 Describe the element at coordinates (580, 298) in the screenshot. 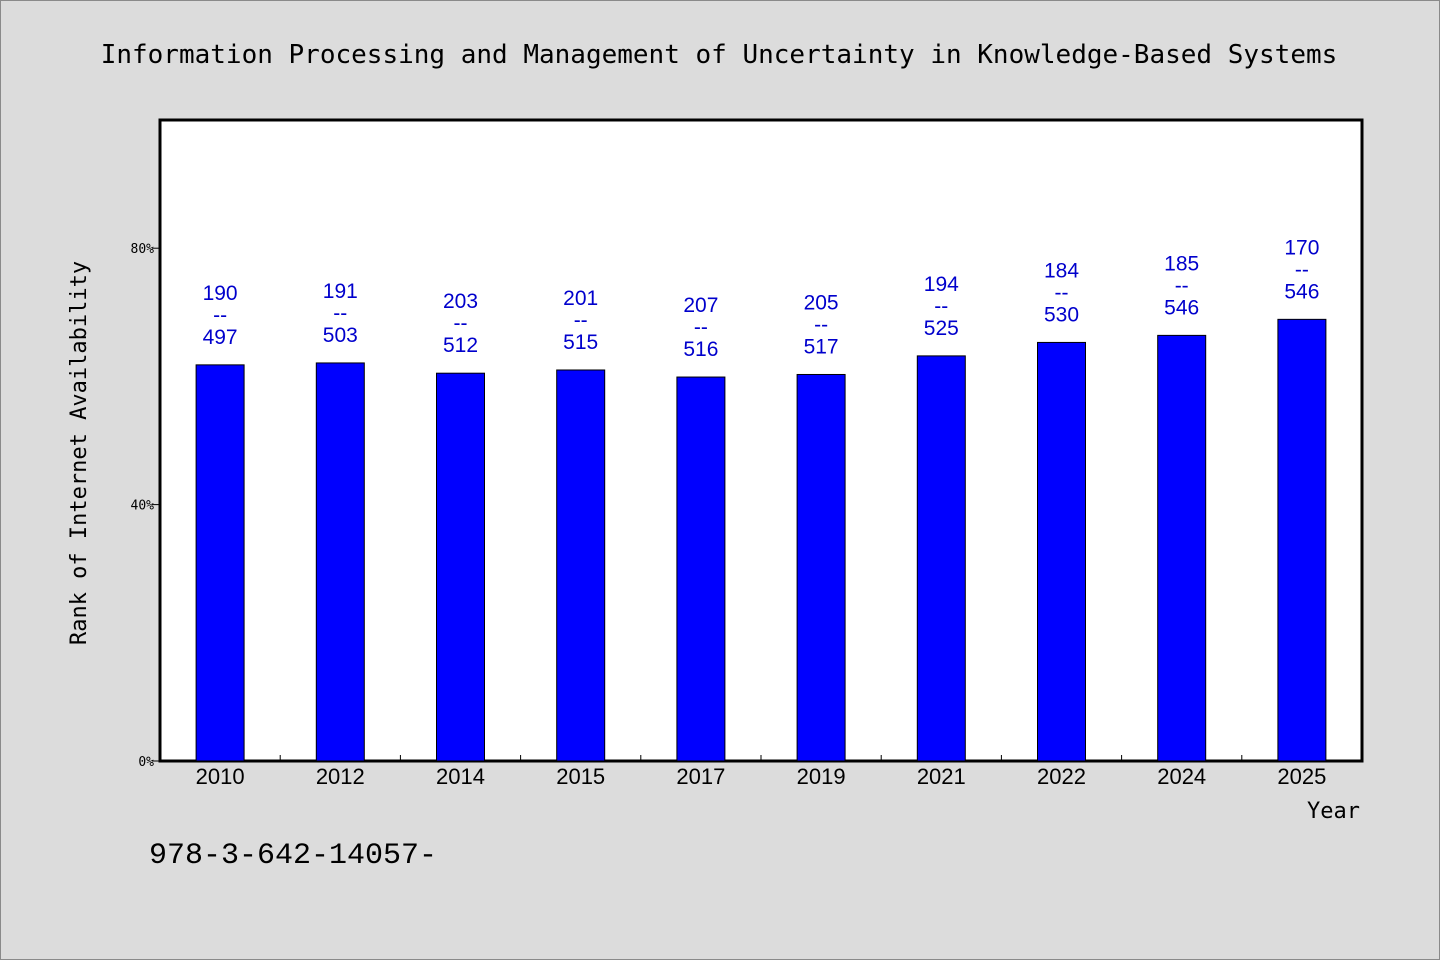

I see `data-label: 201` at that location.